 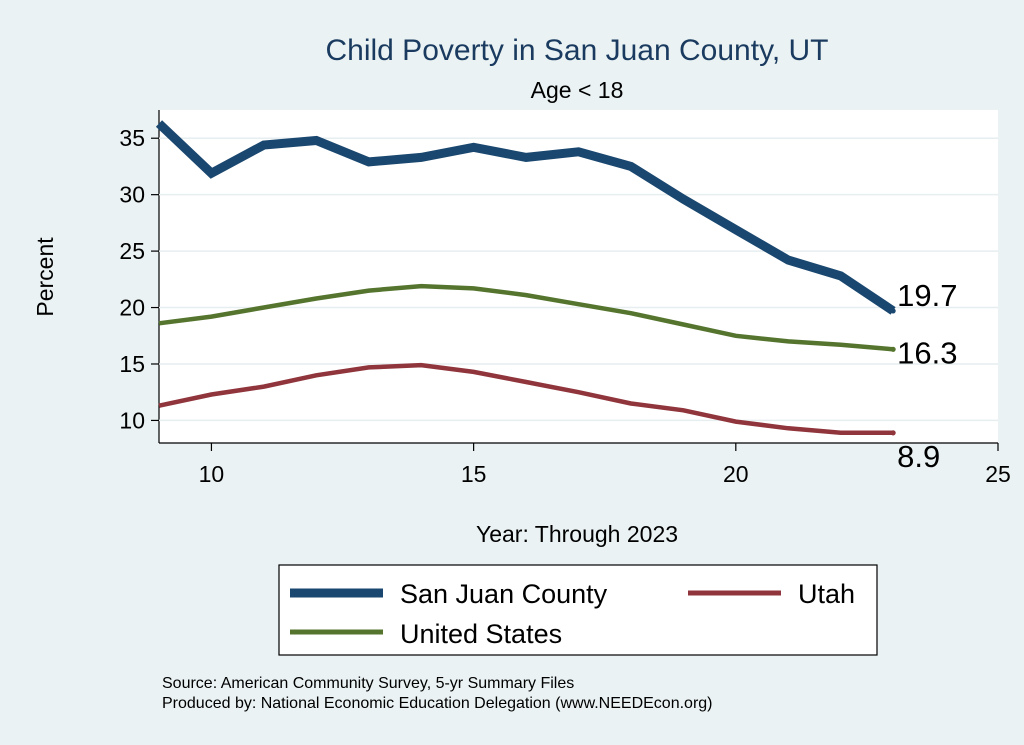 What do you see at coordinates (927, 352) in the screenshot?
I see `end-label-united-states: 16.3` at bounding box center [927, 352].